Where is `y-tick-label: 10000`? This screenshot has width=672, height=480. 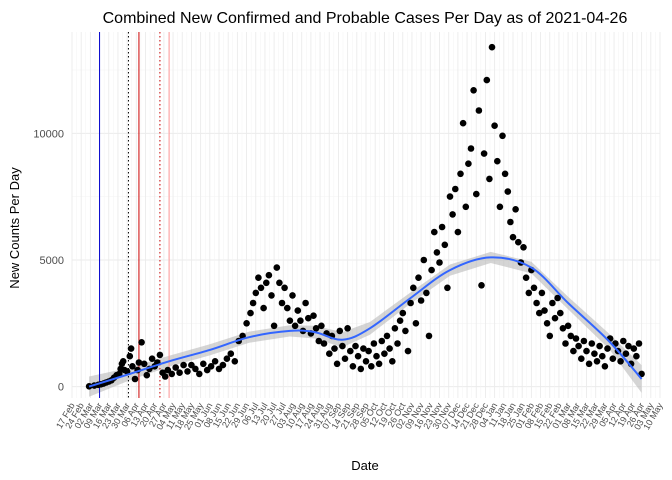
y-tick-label: 10000 is located at coordinates (48, 134).